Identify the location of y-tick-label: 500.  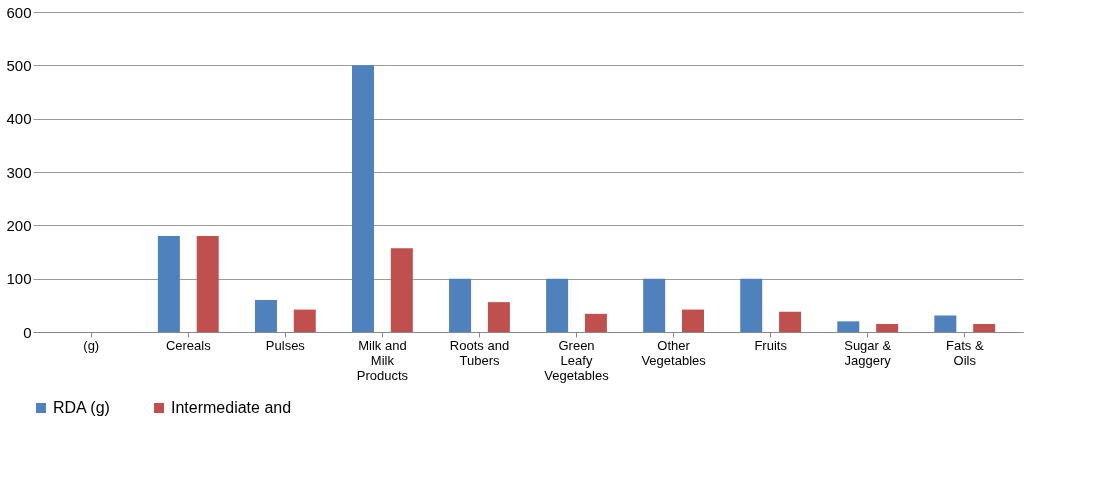
(19, 65).